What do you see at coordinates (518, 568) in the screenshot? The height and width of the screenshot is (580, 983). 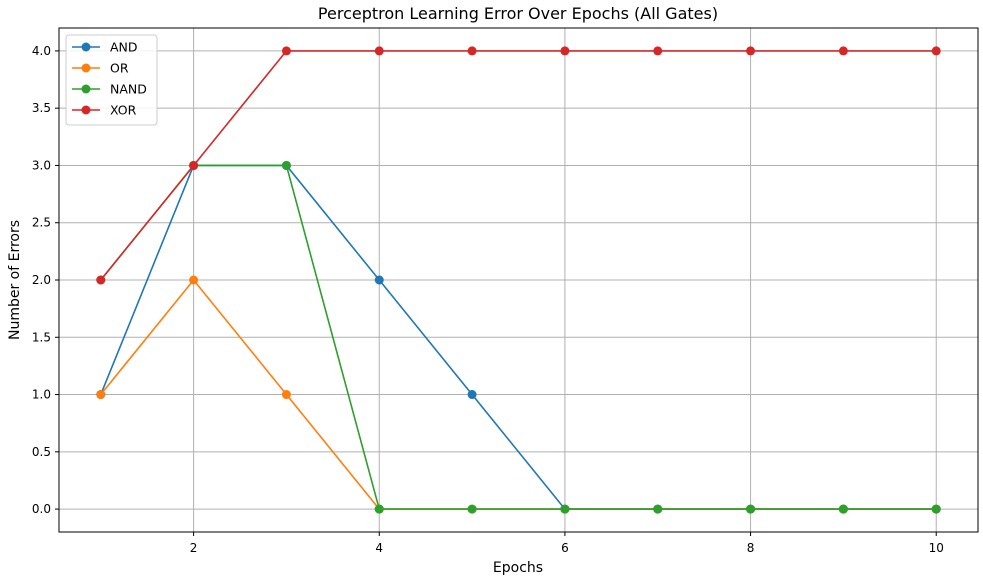 I see `x-axis-label: Epochs` at bounding box center [518, 568].